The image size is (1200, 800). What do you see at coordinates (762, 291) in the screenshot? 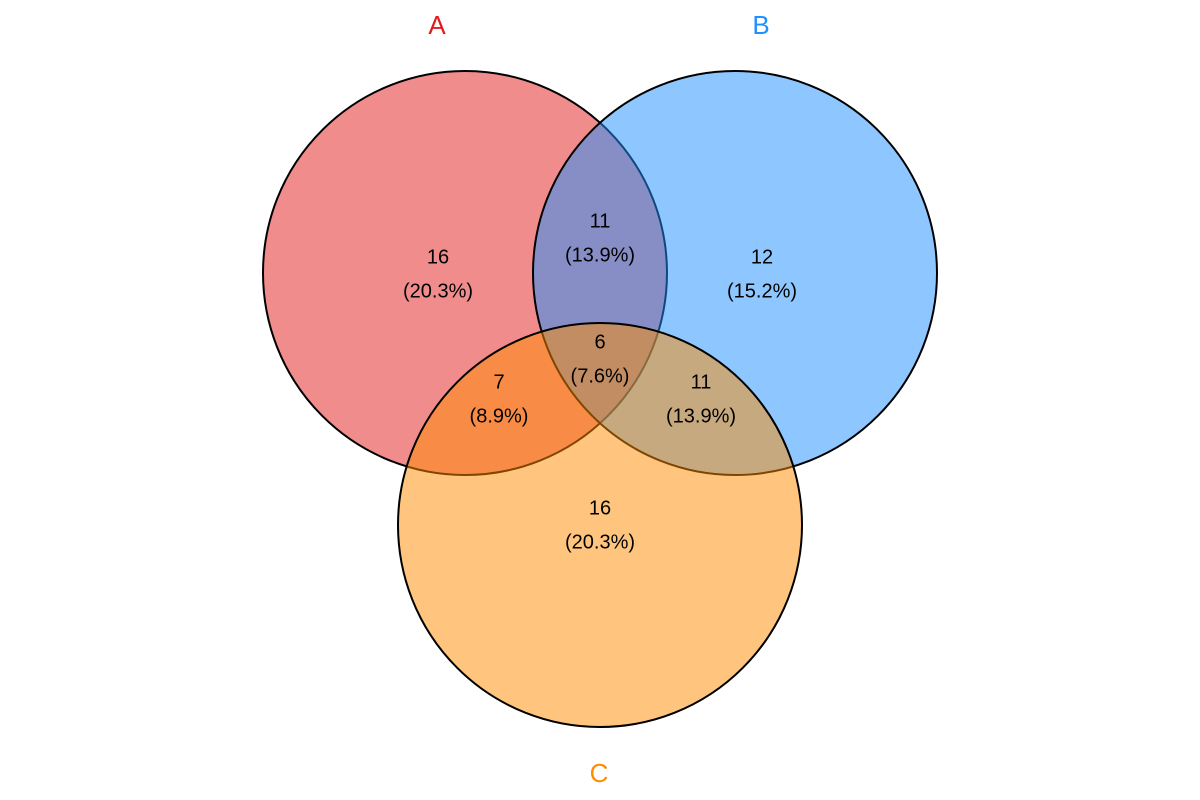
I see `region-share: (15.2%)` at bounding box center [762, 291].